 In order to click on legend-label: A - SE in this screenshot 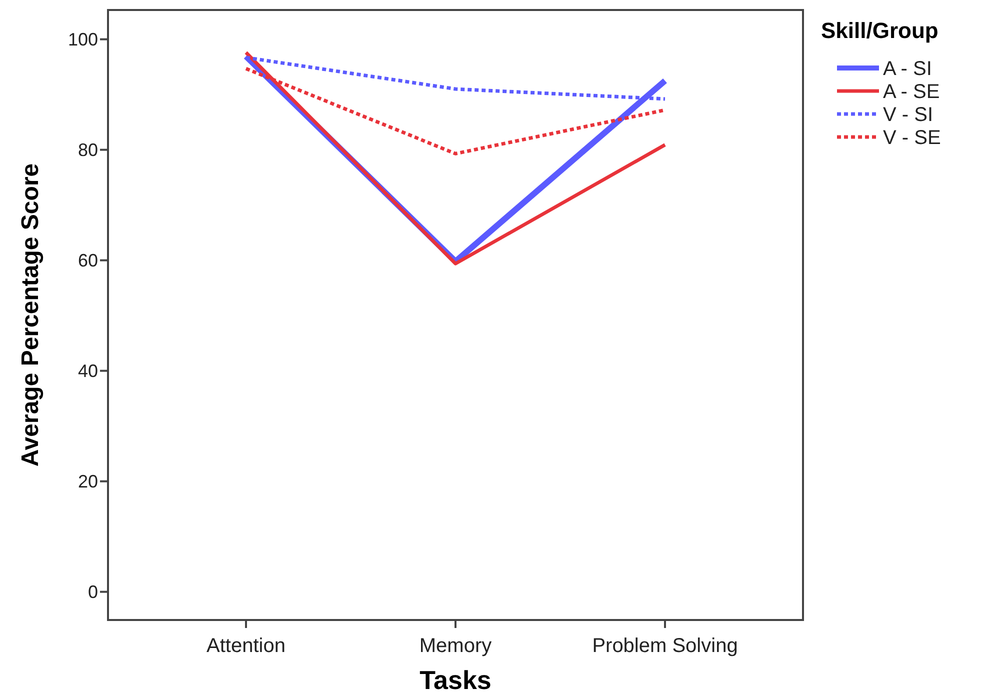, I will do `click(911, 92)`.